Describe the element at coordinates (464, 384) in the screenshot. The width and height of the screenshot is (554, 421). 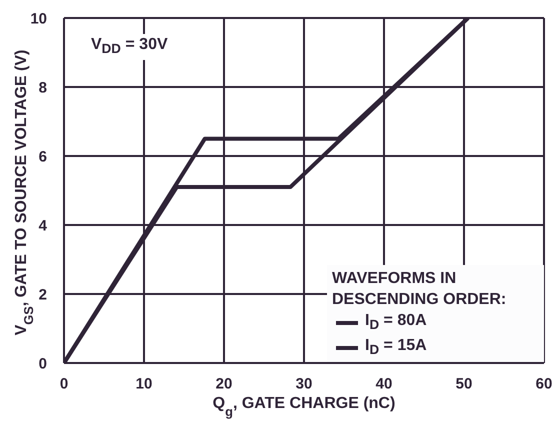
I see `x-tick-label: 50` at that location.